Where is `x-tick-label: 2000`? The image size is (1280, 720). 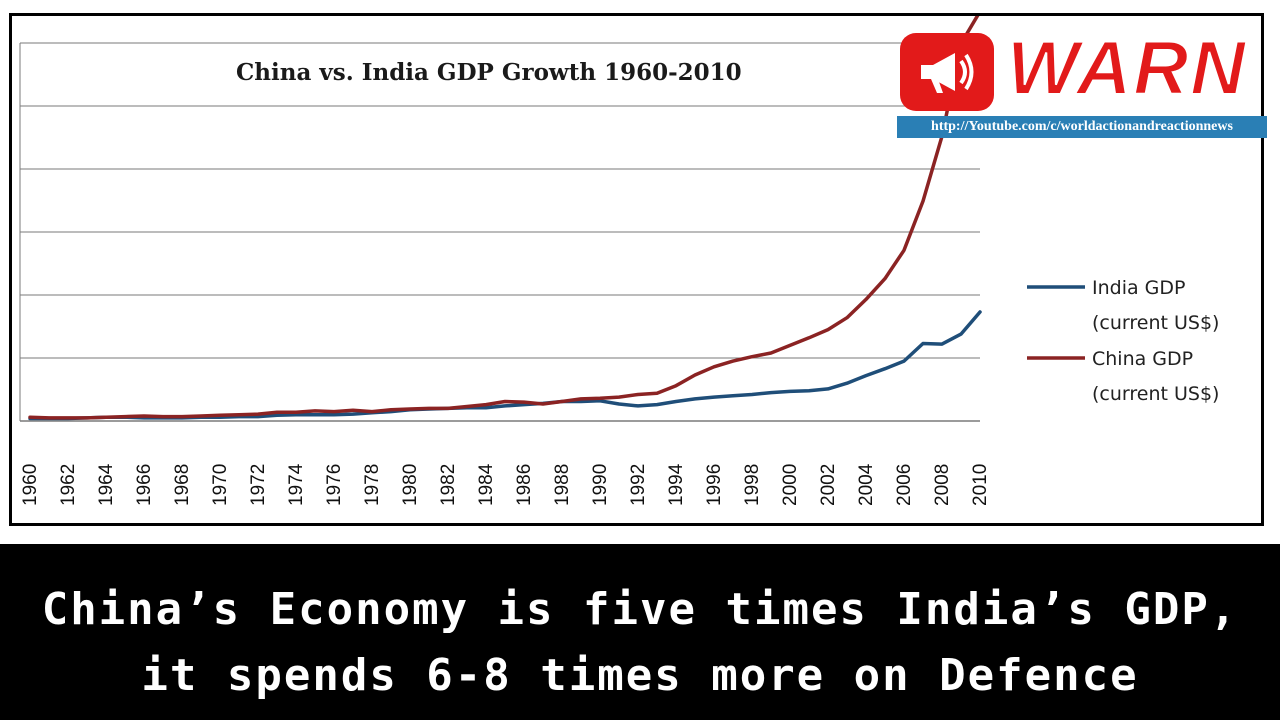
x-tick-label: 2000 is located at coordinates (790, 485).